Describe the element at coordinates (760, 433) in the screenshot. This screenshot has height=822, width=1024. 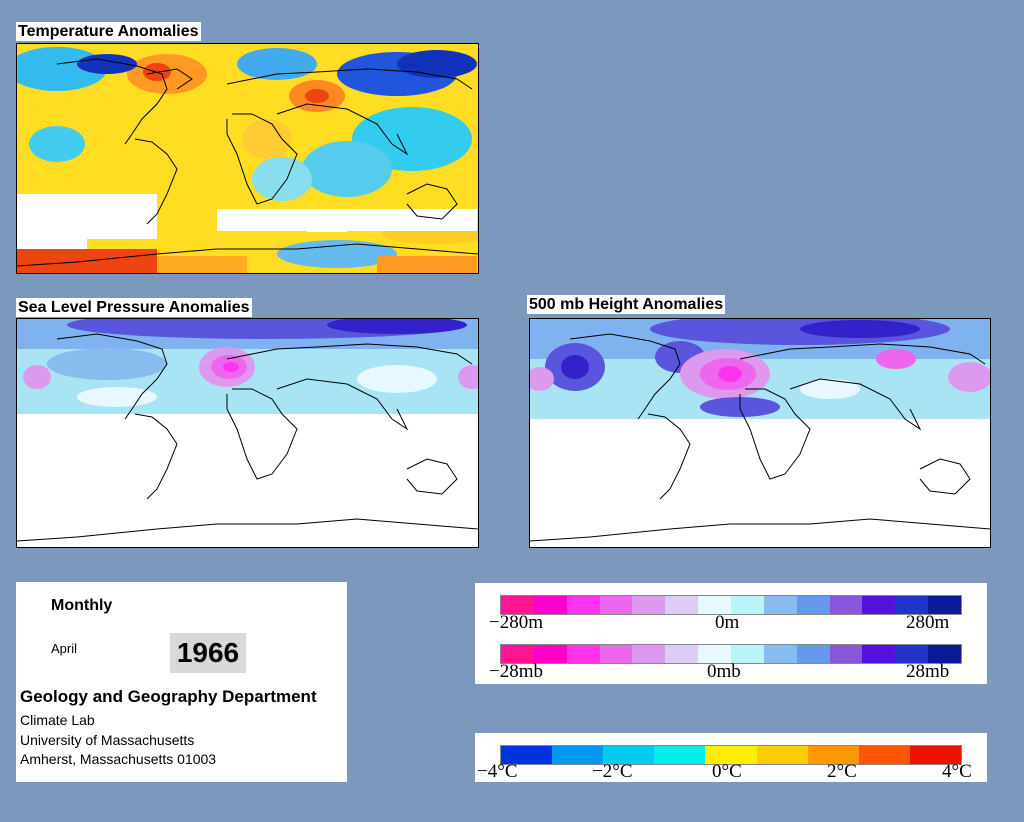
I see `500mb-height-anomaly-map` at that location.